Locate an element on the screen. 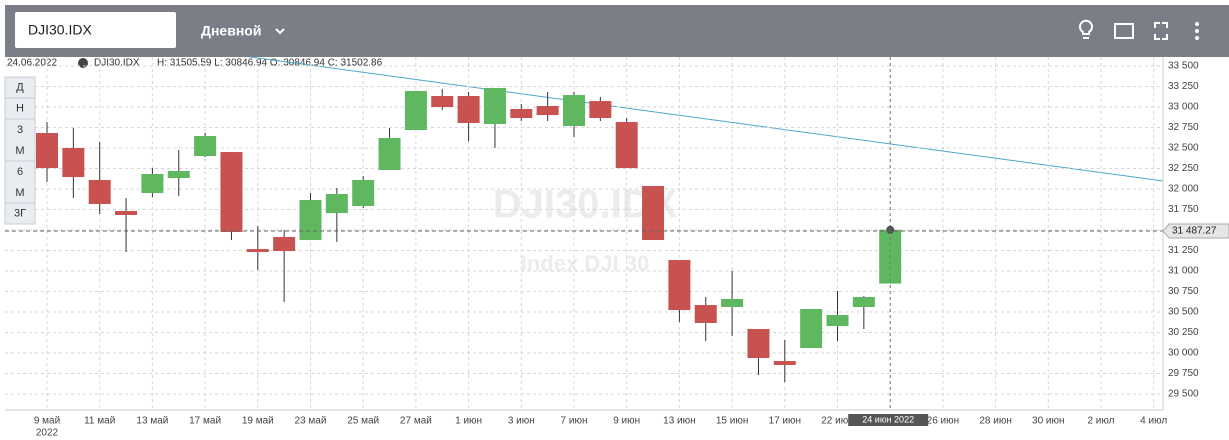 This screenshot has height=440, width=1229. y-tick-label: 33 500 is located at coordinates (1183, 66).